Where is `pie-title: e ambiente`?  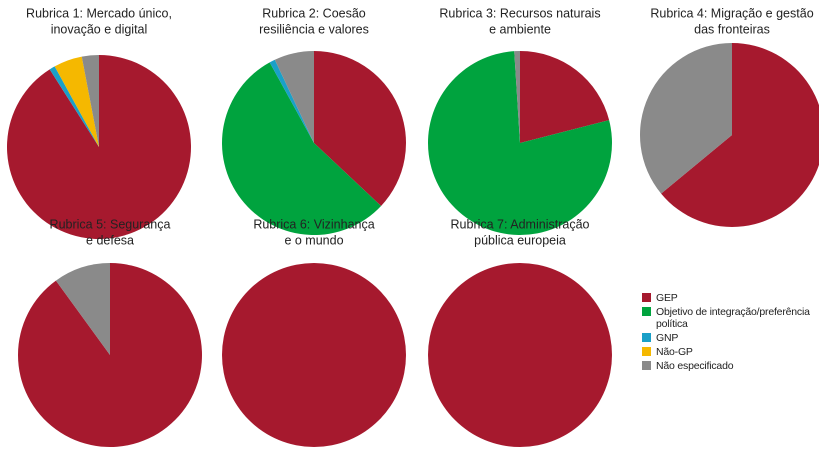
pie-title: e ambiente is located at coordinates (520, 29).